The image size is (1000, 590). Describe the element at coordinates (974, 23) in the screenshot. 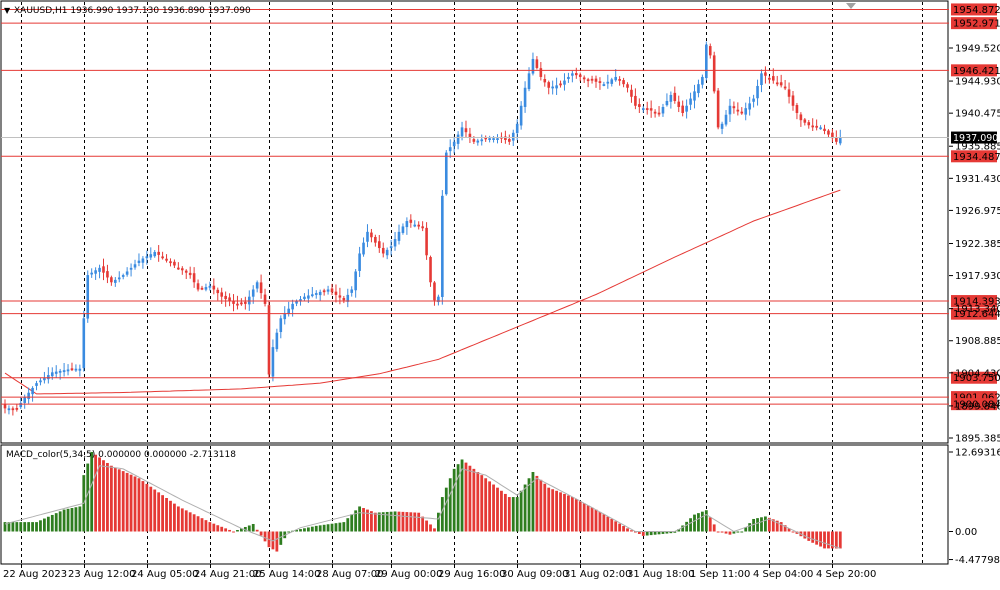

I see `level-label-bg` at that location.